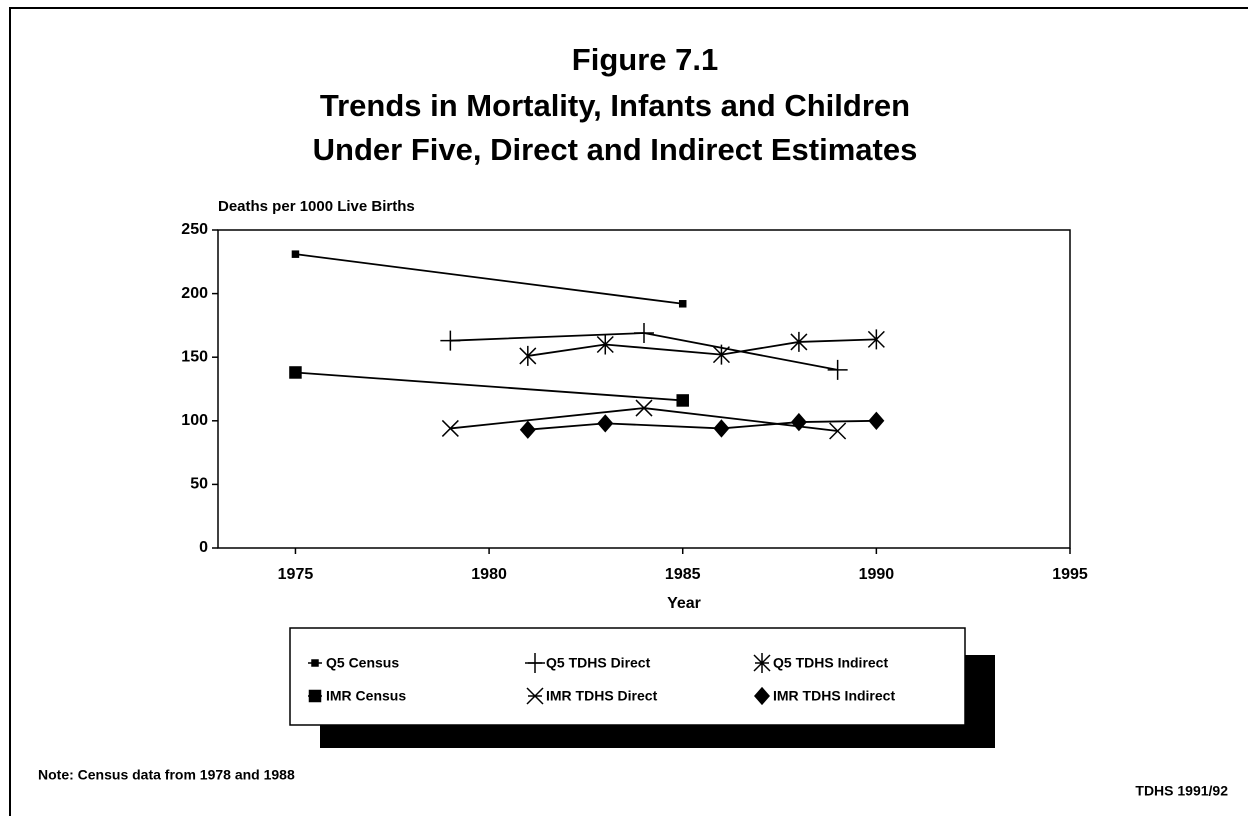 Image resolution: width=1248 pixels, height=816 pixels. What do you see at coordinates (1070, 574) in the screenshot?
I see `x-tick-label: 1995` at bounding box center [1070, 574].